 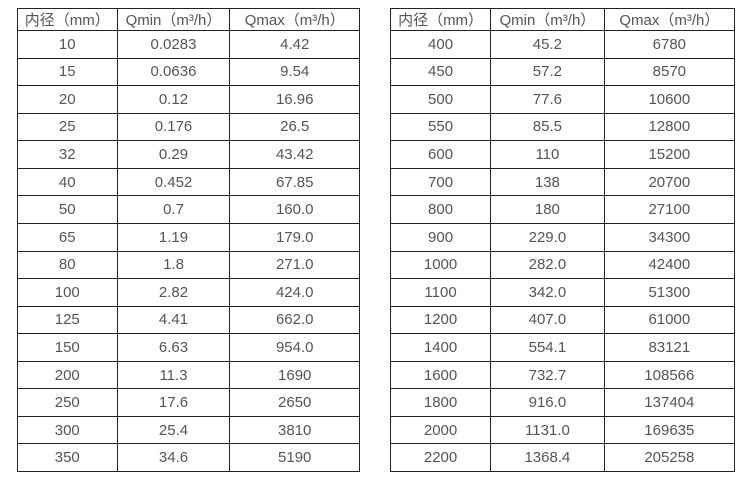 What do you see at coordinates (173, 457) in the screenshot?
I see `table-cell: 34.6` at bounding box center [173, 457].